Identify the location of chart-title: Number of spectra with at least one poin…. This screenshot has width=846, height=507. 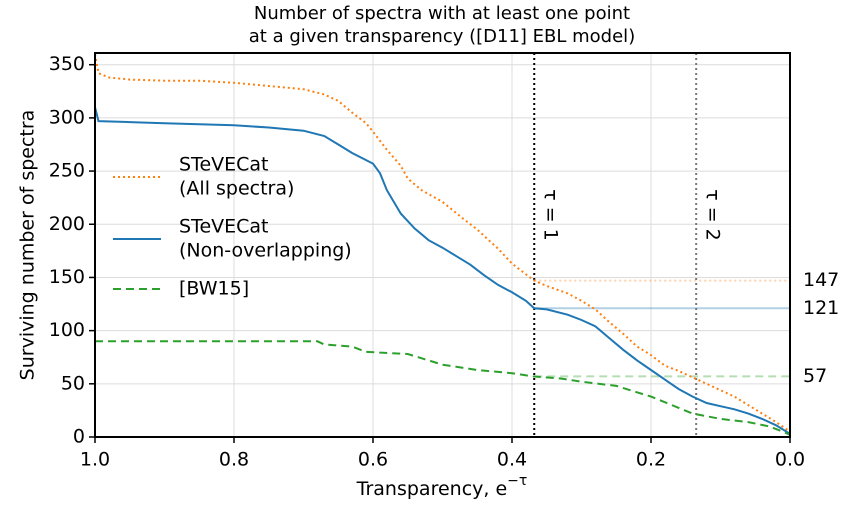
(442, 13).